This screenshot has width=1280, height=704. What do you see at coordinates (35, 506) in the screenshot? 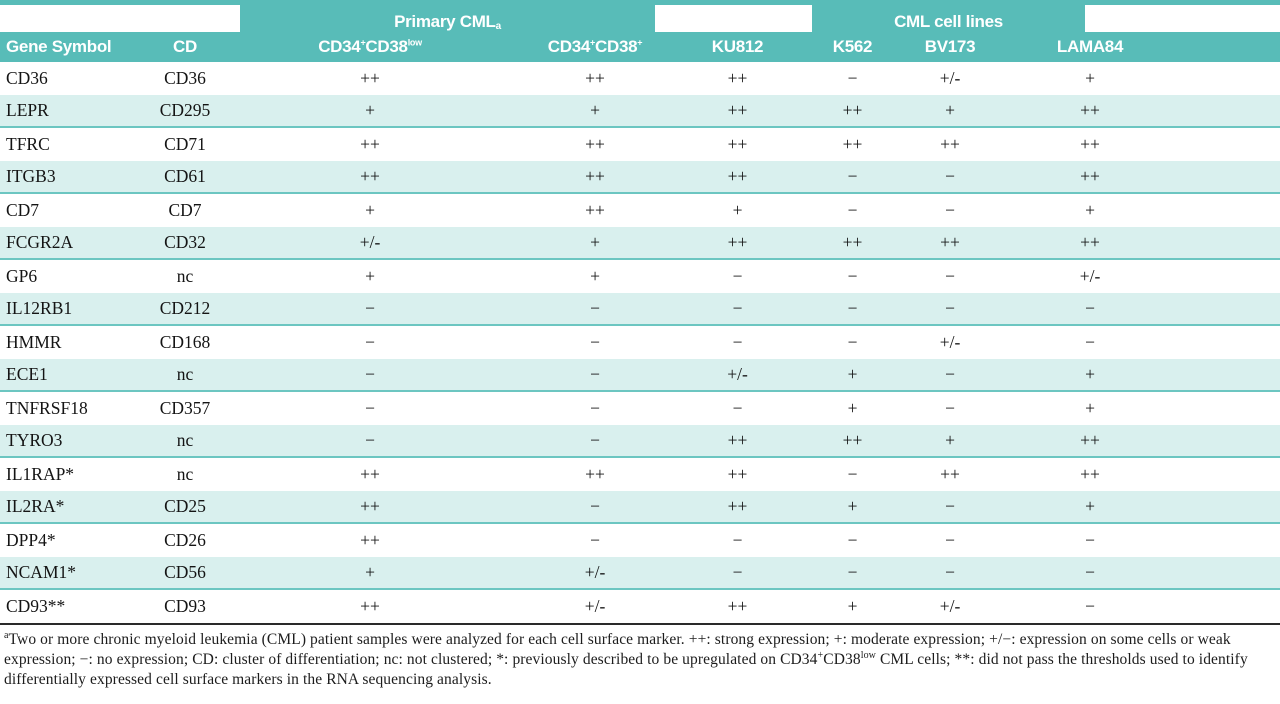
I see `gene-symbol-cell: IL2RA*` at bounding box center [35, 506].